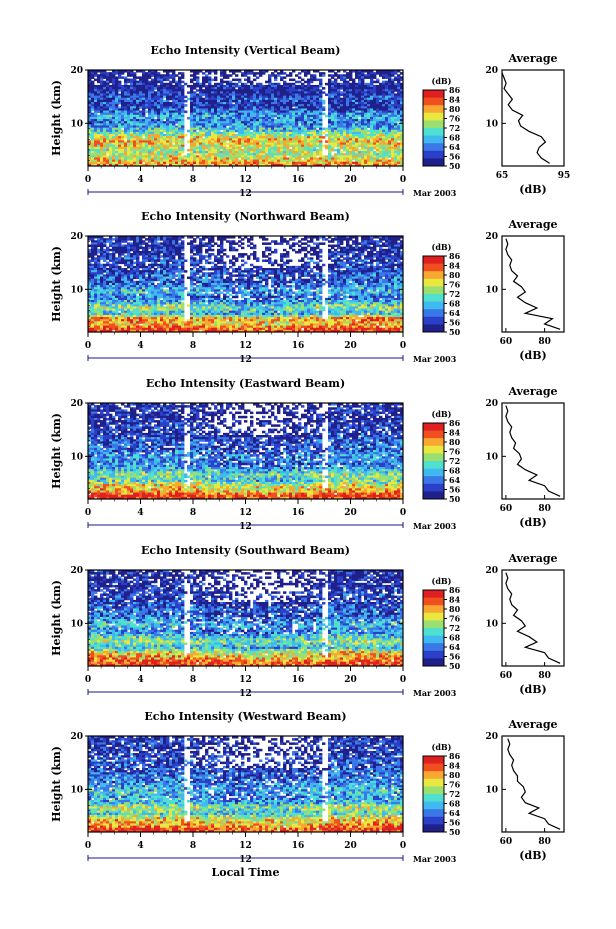  What do you see at coordinates (564, 176) in the screenshot?
I see `average-x-tick-label: 95` at bounding box center [564, 176].